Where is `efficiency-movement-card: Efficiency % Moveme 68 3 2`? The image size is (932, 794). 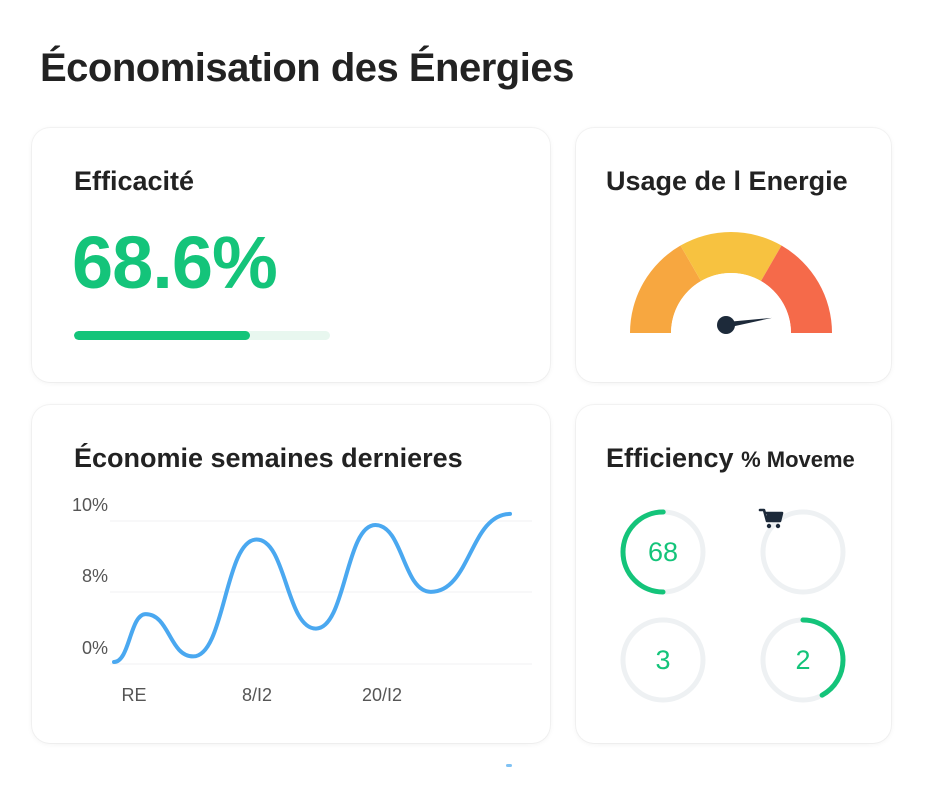
efficiency-movement-card: Efficiency % Moveme 68 3 2 is located at coordinates (733, 574).